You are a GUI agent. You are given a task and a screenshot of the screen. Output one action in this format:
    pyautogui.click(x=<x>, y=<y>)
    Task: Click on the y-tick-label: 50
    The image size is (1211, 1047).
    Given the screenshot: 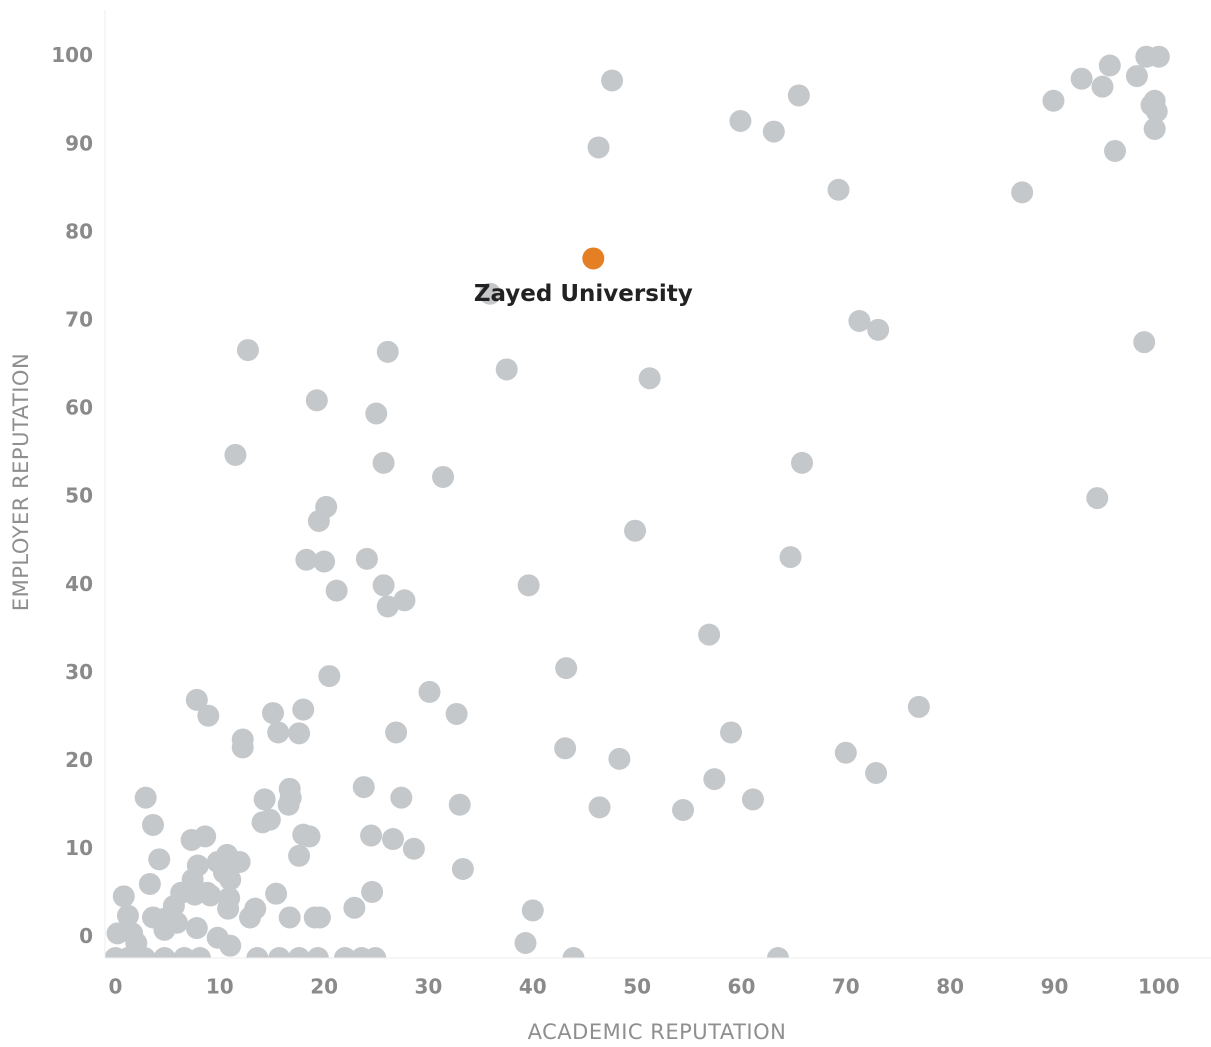 What is the action you would take?
    pyautogui.click(x=79, y=496)
    